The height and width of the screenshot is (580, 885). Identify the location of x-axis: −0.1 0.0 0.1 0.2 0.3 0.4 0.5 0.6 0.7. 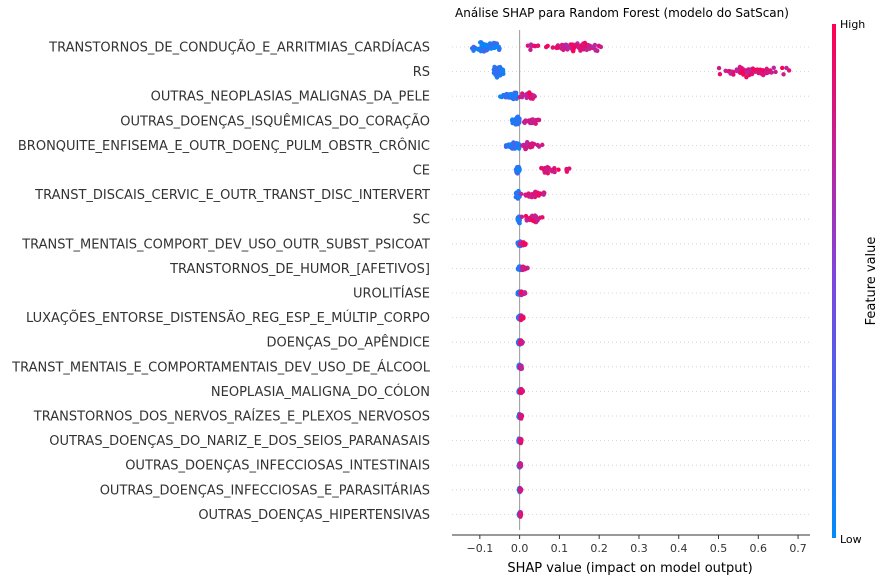
(631, 544).